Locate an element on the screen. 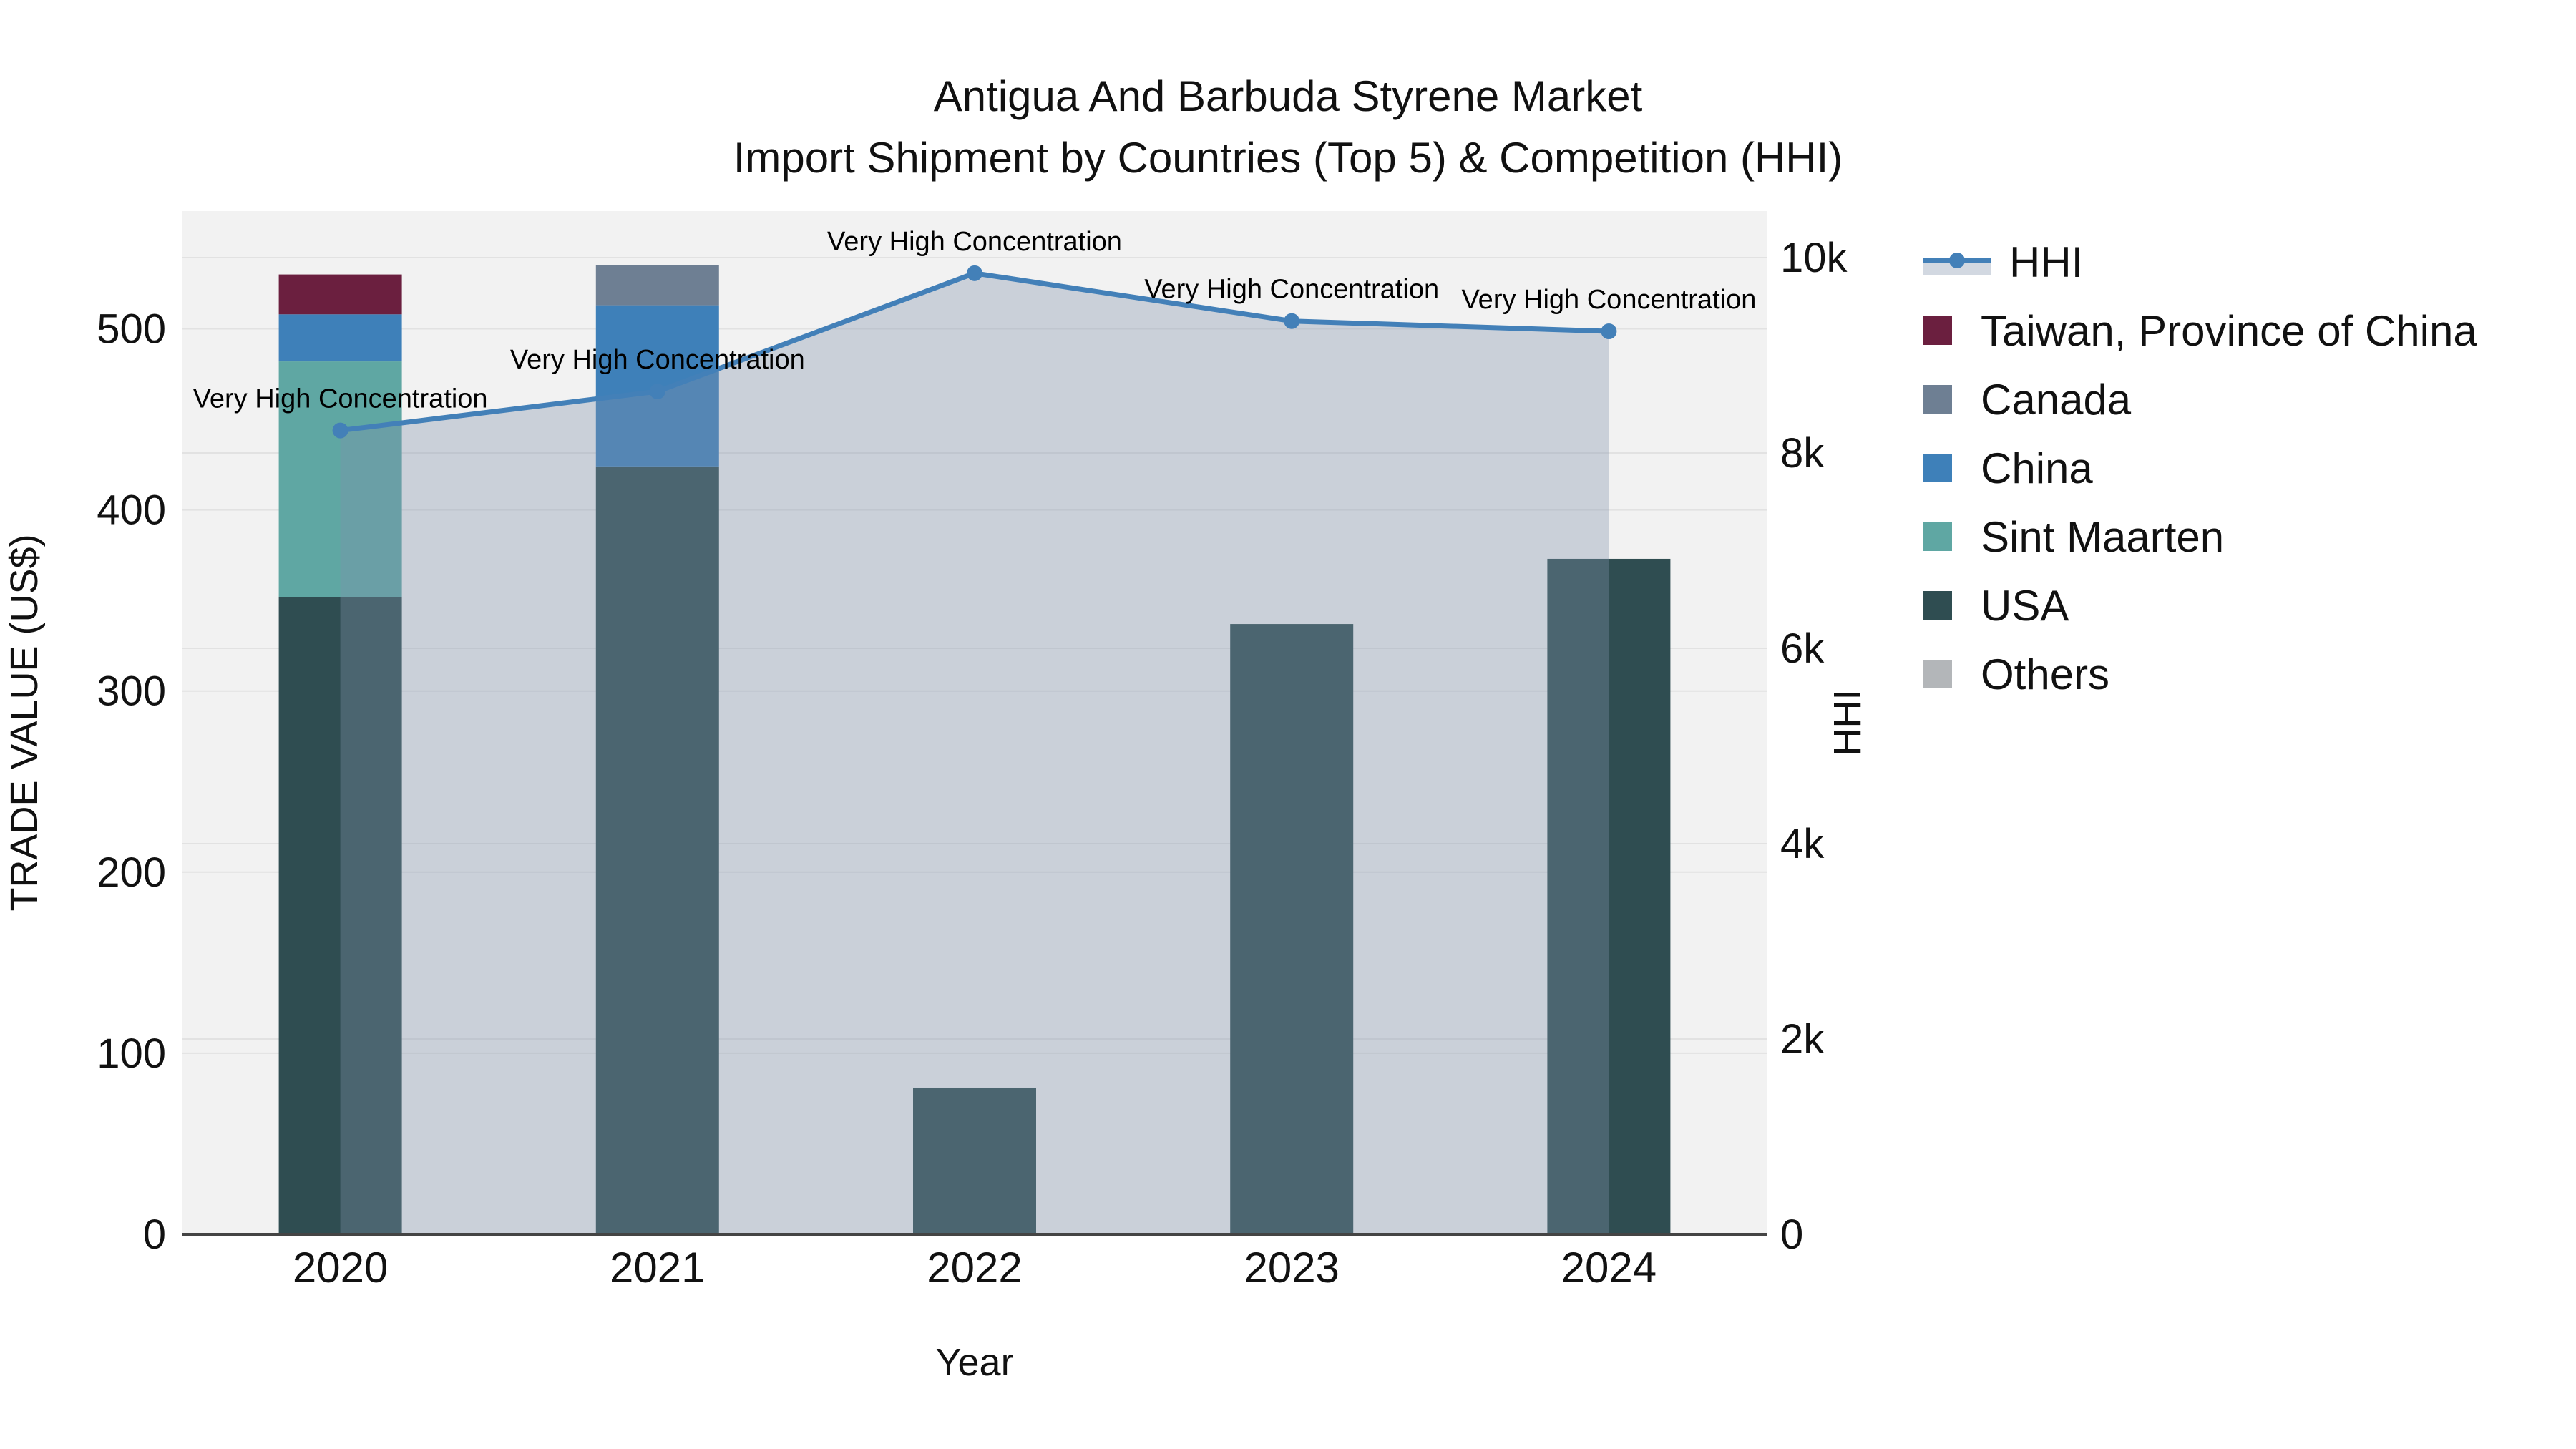  legend-label: USA is located at coordinates (2025, 605).